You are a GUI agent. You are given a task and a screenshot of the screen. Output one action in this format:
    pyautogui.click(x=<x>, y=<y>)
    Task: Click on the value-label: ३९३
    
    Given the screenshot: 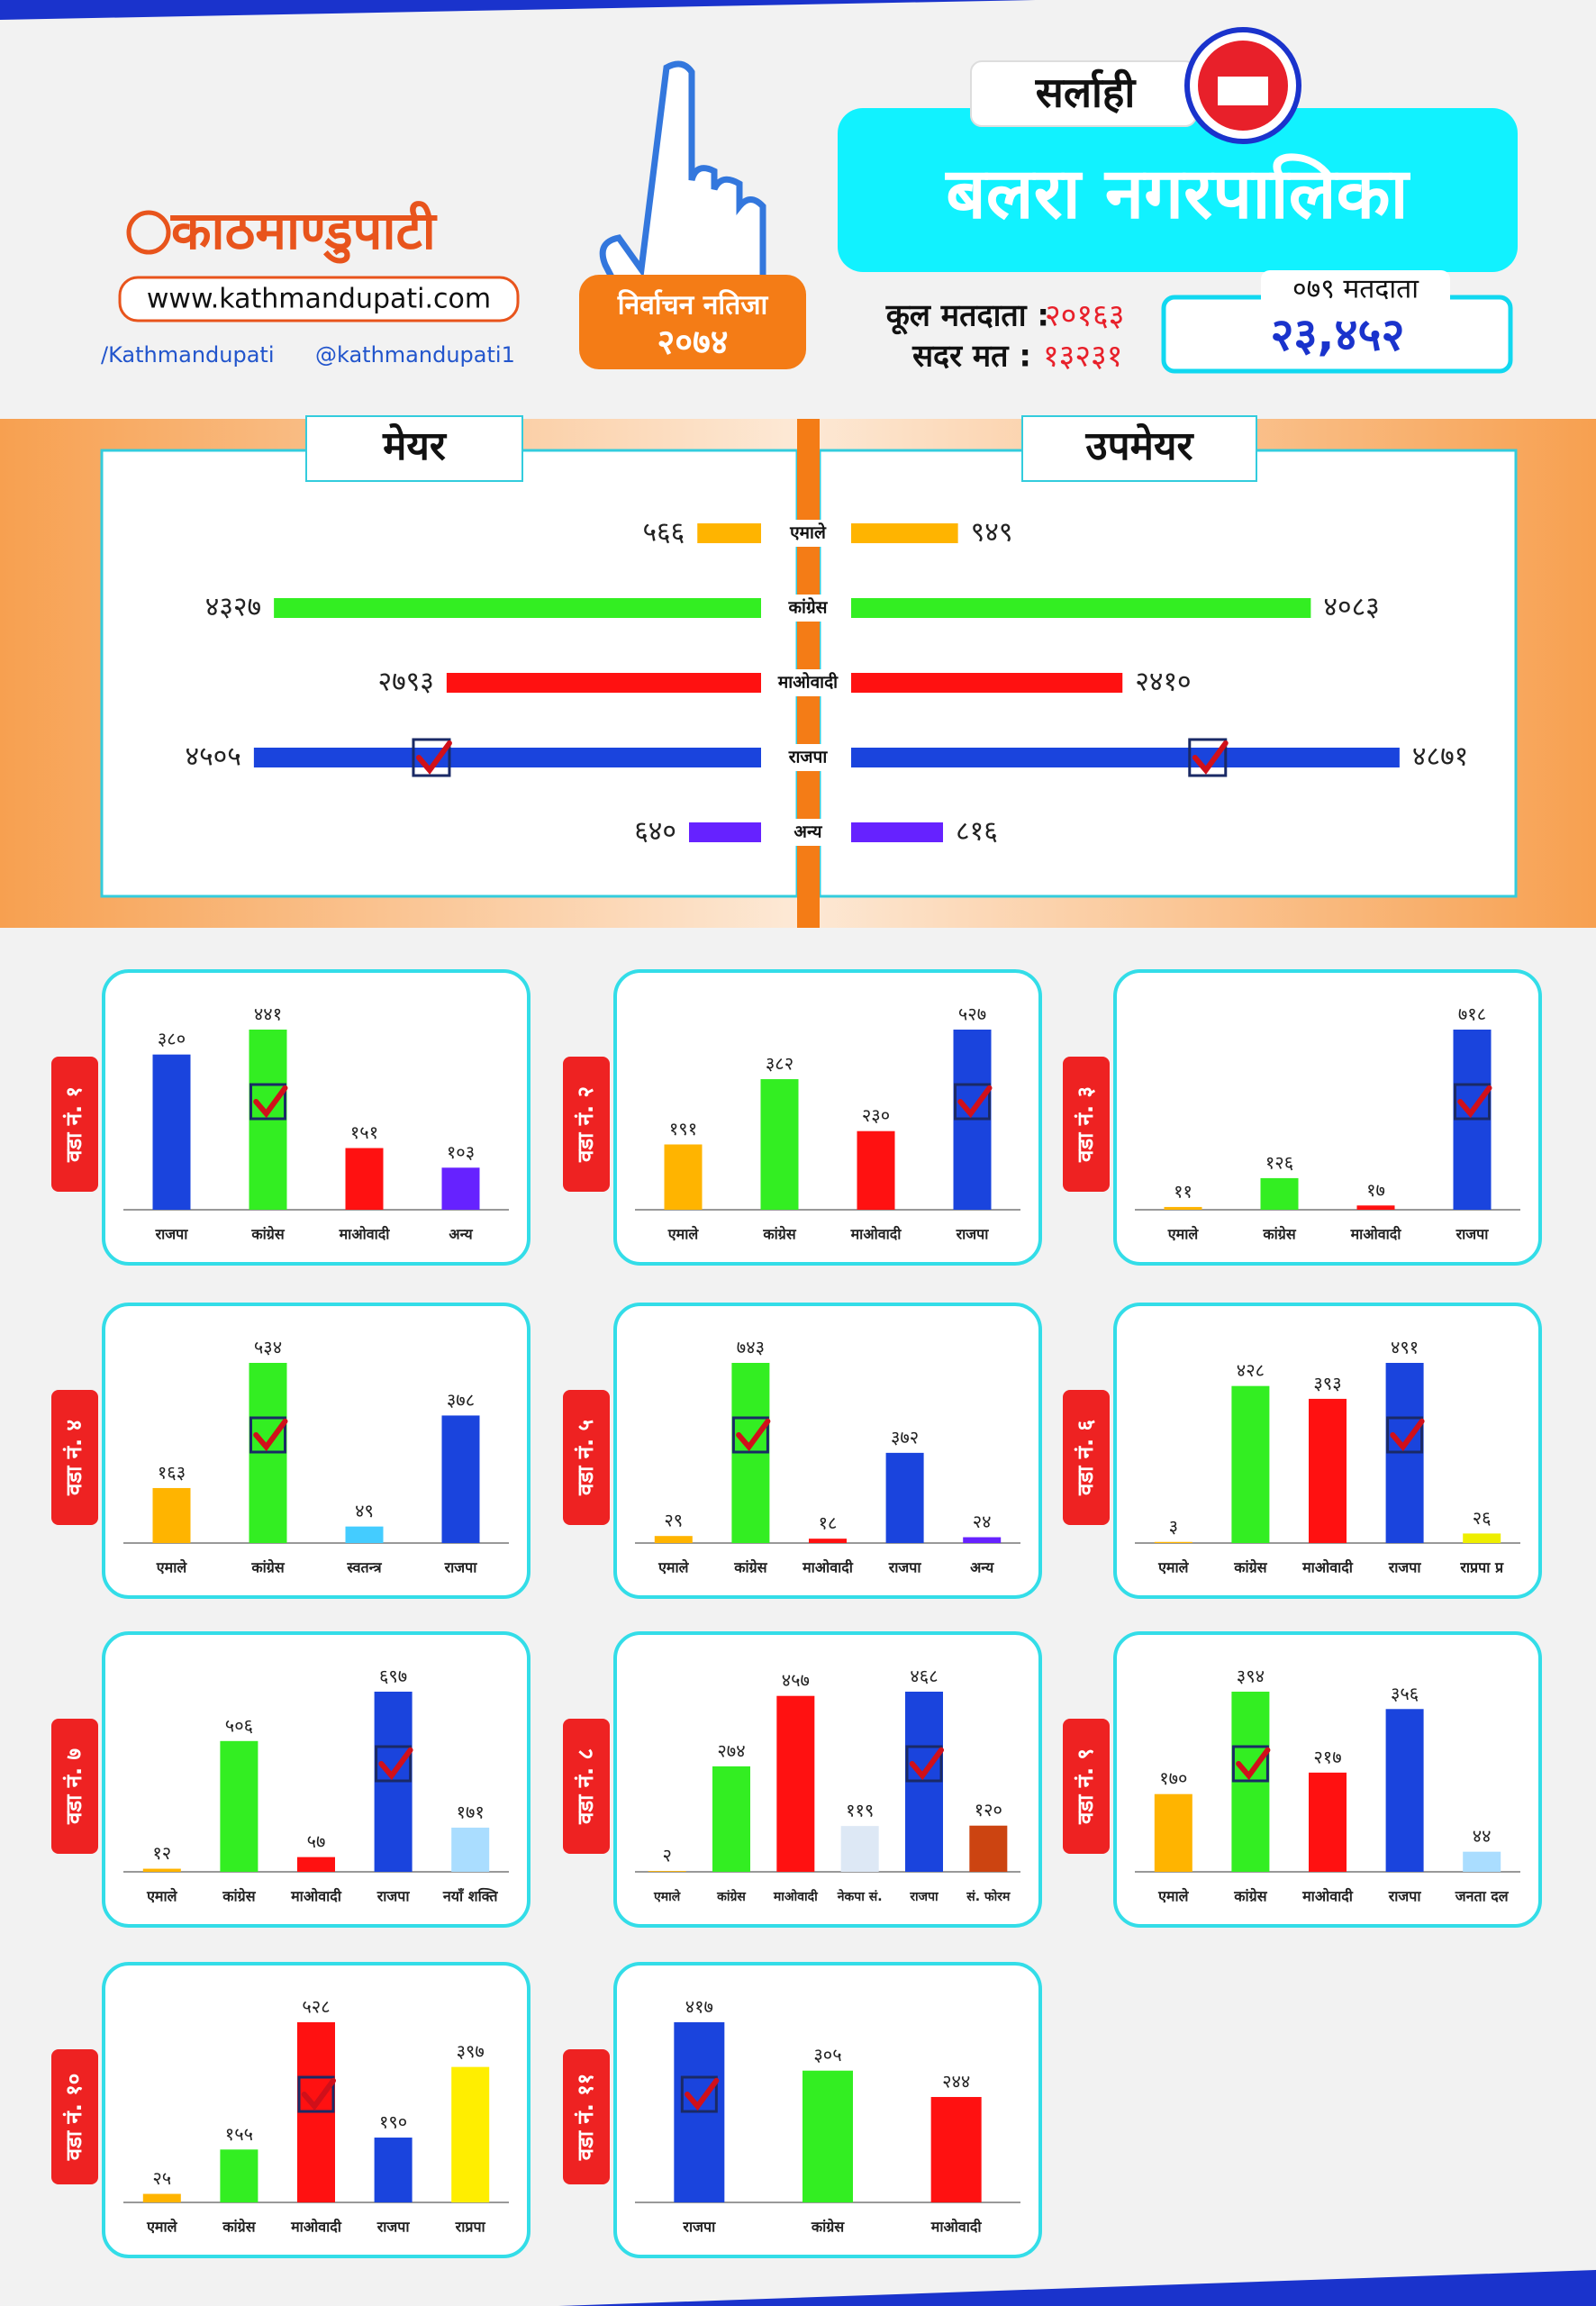 What is the action you would take?
    pyautogui.click(x=1327, y=1383)
    